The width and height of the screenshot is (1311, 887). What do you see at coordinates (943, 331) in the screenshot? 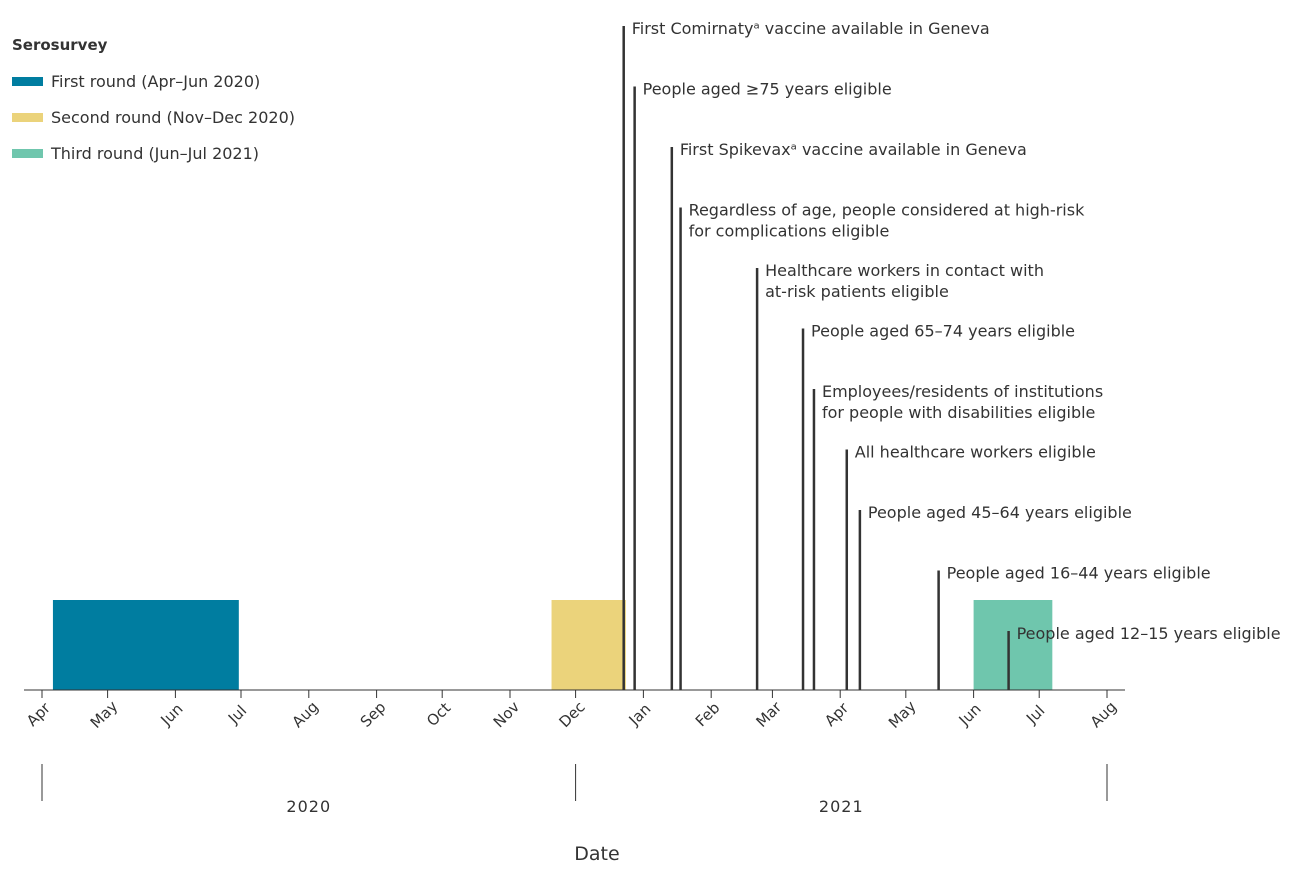
I see `event-label: People aged 65–74 years eligible` at bounding box center [943, 331].